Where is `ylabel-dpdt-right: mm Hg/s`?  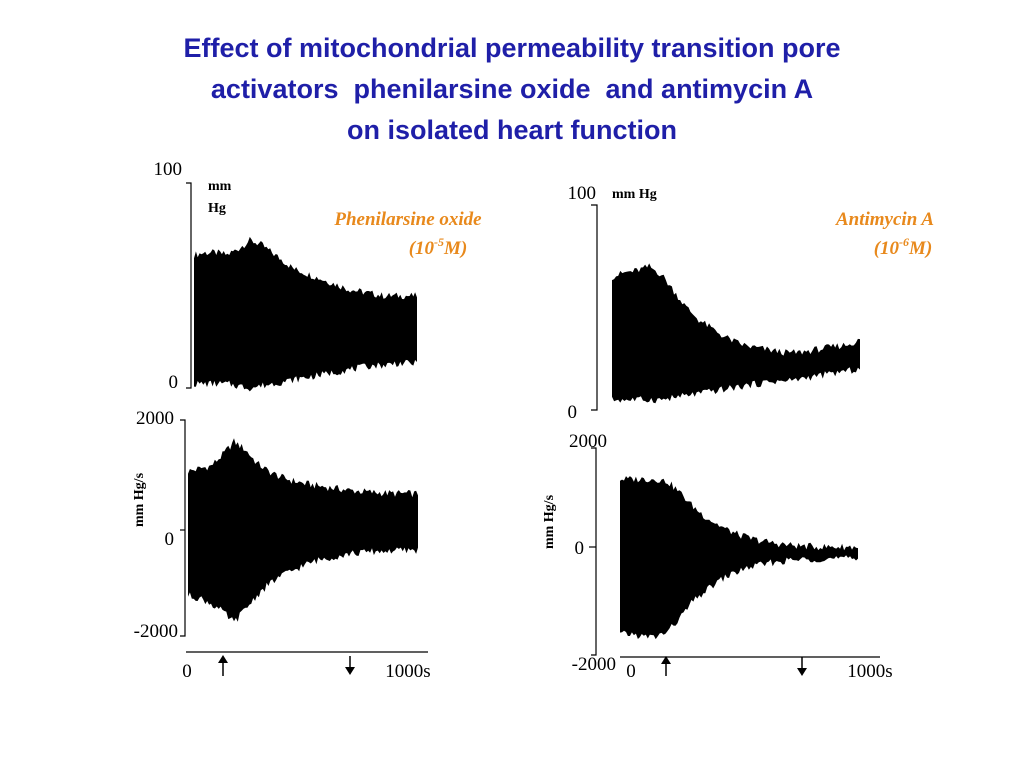
ylabel-dpdt-right: mm Hg/s is located at coordinates (549, 521).